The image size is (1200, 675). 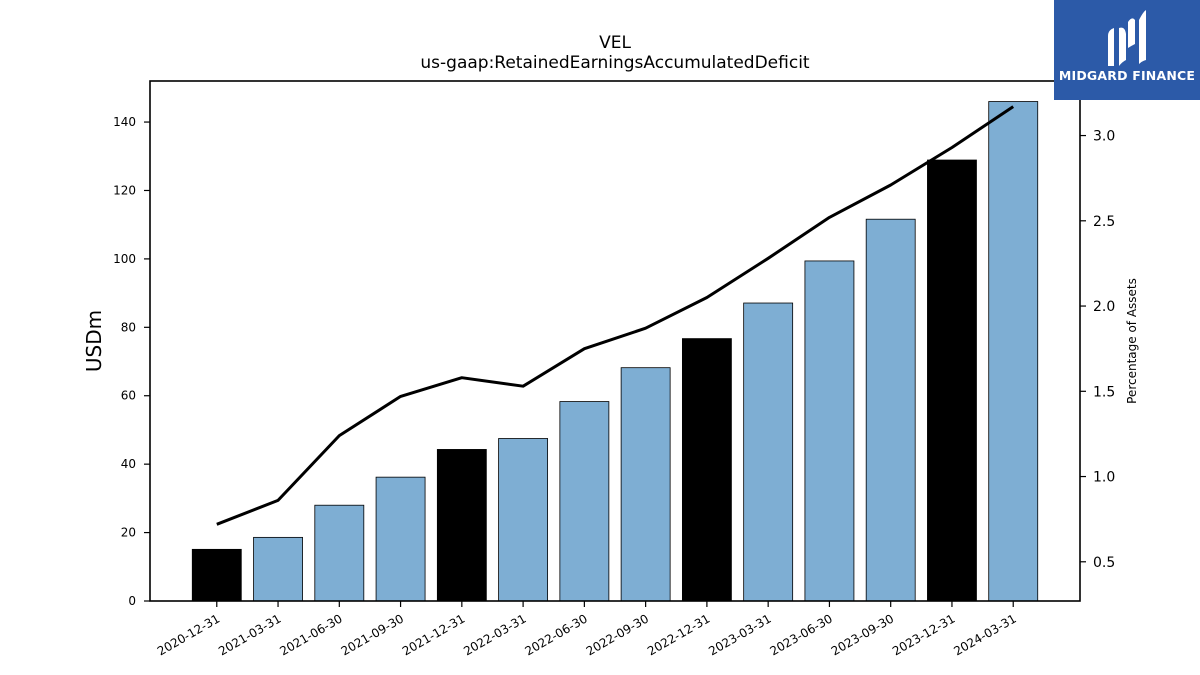 What do you see at coordinates (1104, 137) in the screenshot?
I see `y2-tick-label: 3.0` at bounding box center [1104, 137].